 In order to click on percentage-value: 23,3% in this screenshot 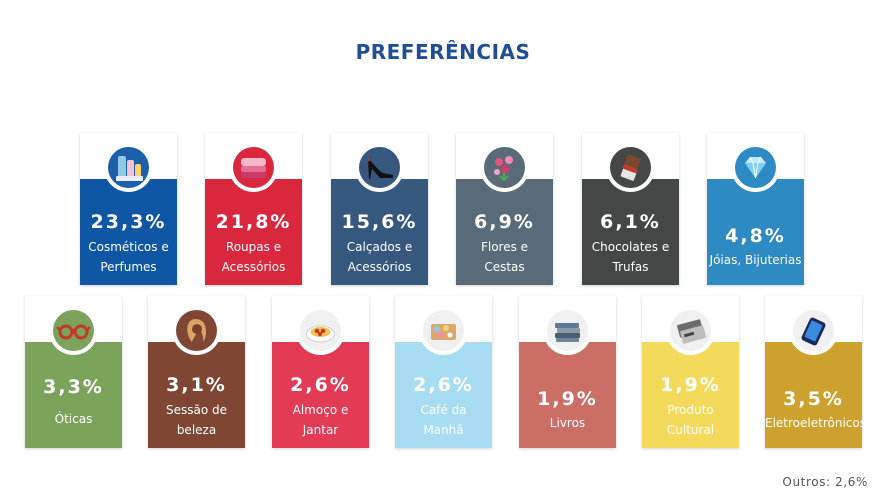, I will do `click(128, 222)`.